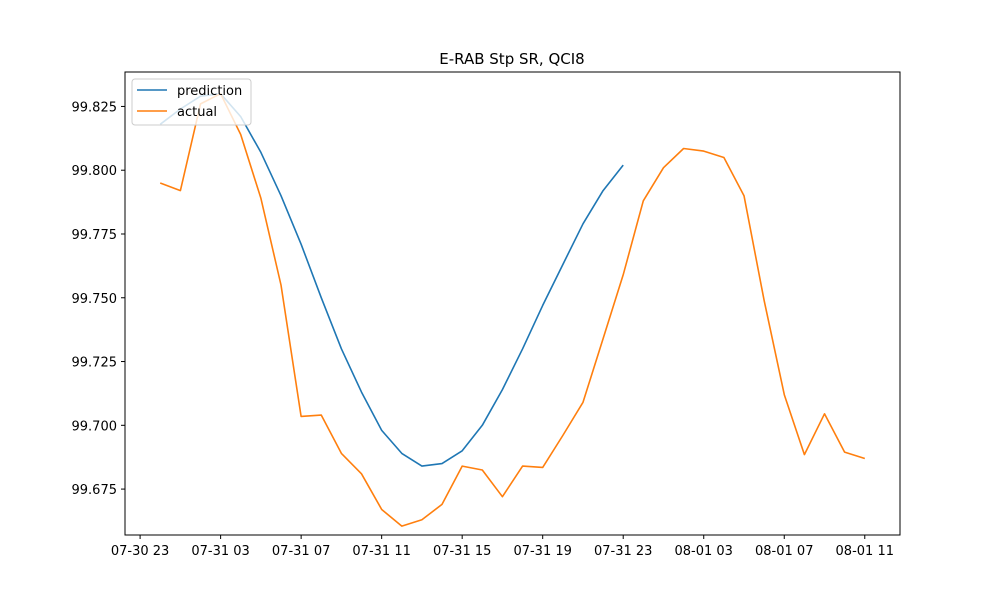  Describe the element at coordinates (220, 551) in the screenshot. I see `x-tick-label: 07-31 03` at that location.